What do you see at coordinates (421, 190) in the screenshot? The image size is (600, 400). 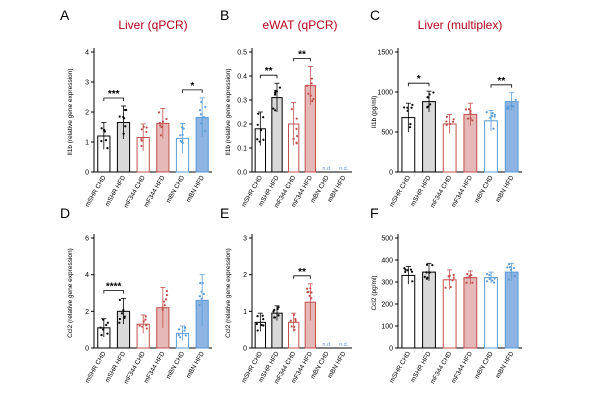 I see `x-tick-label: mSHR HFD` at bounding box center [421, 190].